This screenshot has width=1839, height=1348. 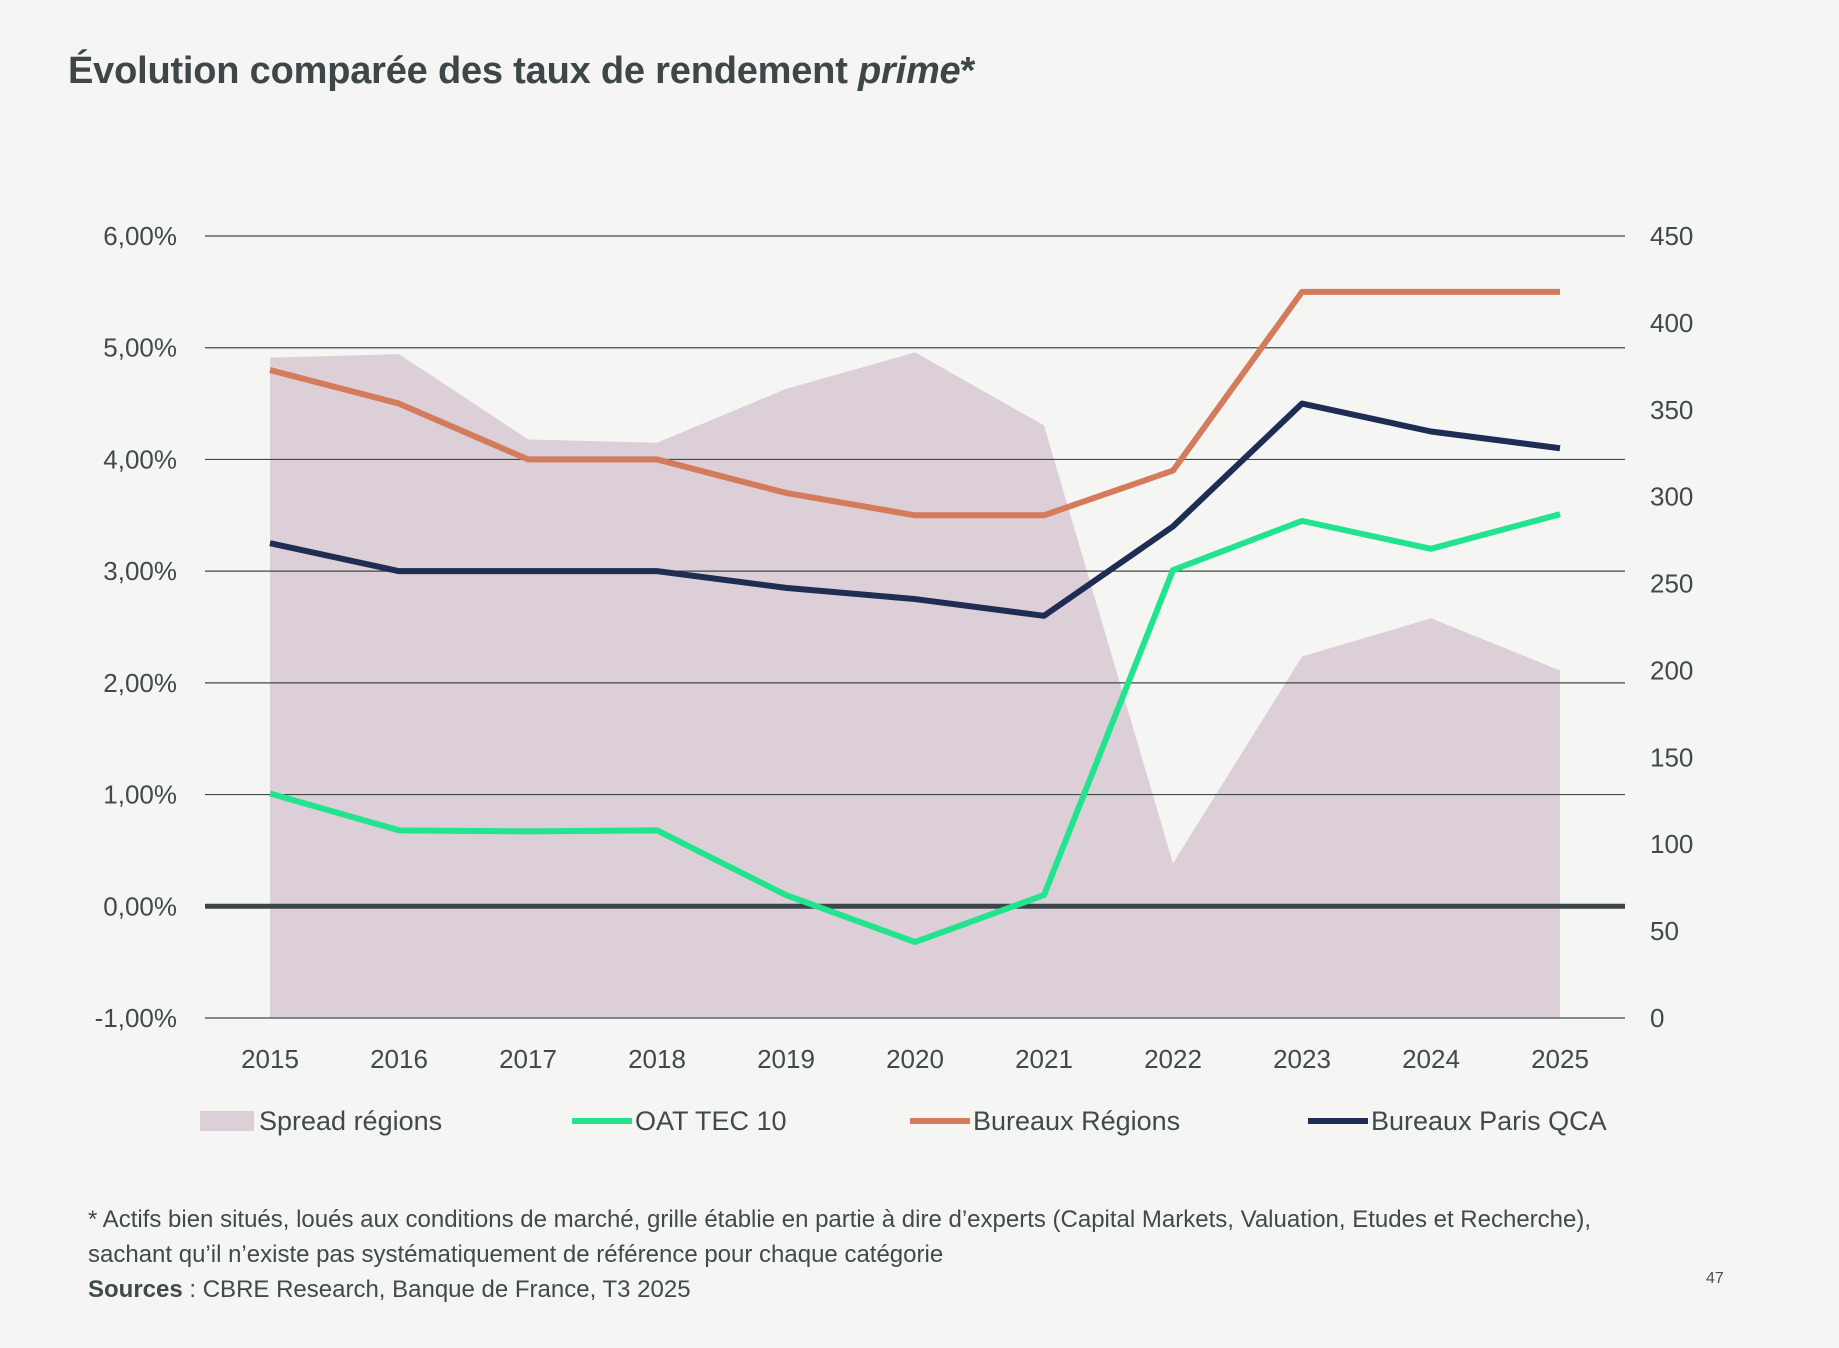 I want to click on x-tick-label: 2024, so click(x=1431, y=1059).